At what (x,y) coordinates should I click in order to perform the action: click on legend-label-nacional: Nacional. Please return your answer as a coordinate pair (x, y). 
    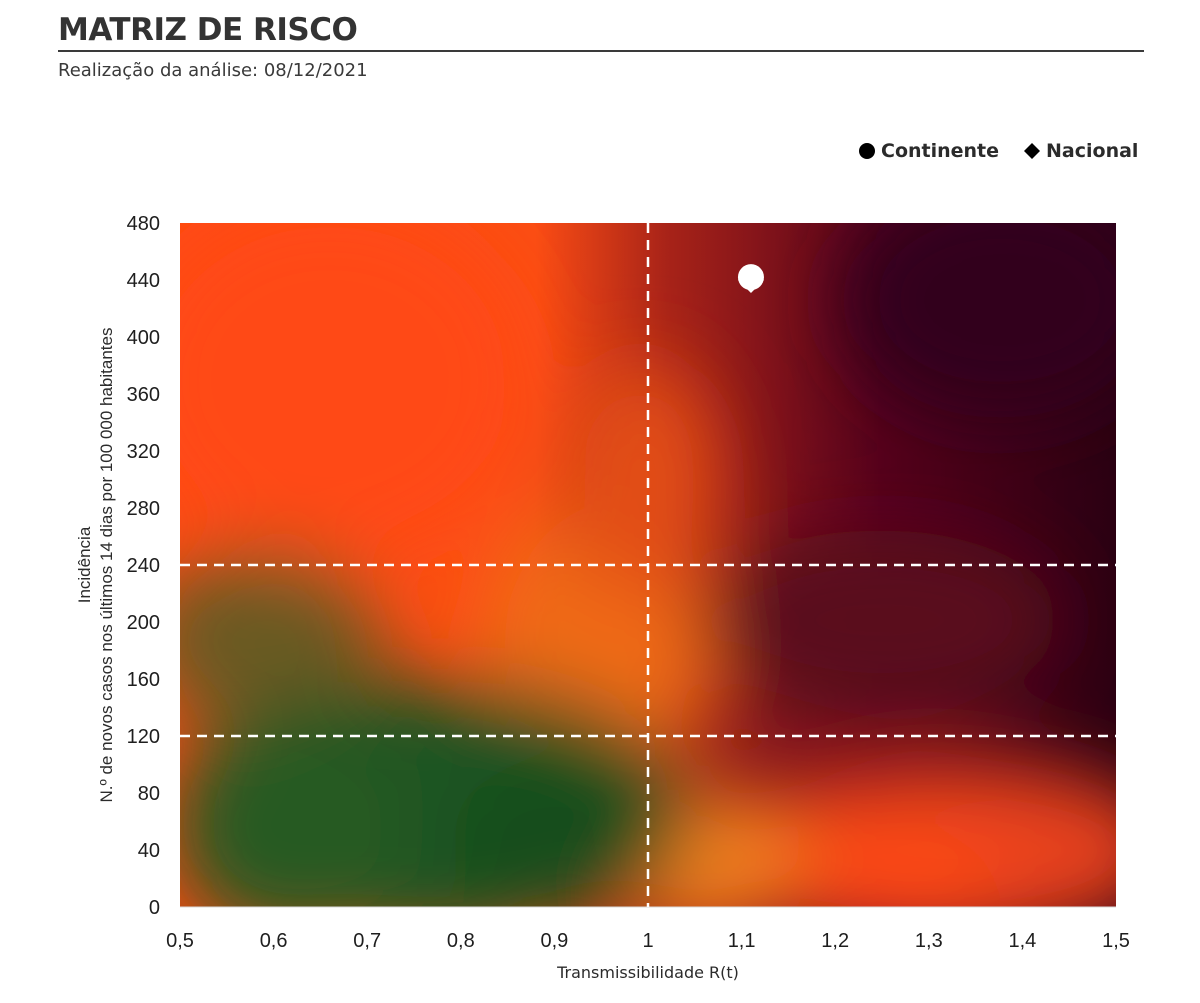
    Looking at the image, I should click on (1092, 151).